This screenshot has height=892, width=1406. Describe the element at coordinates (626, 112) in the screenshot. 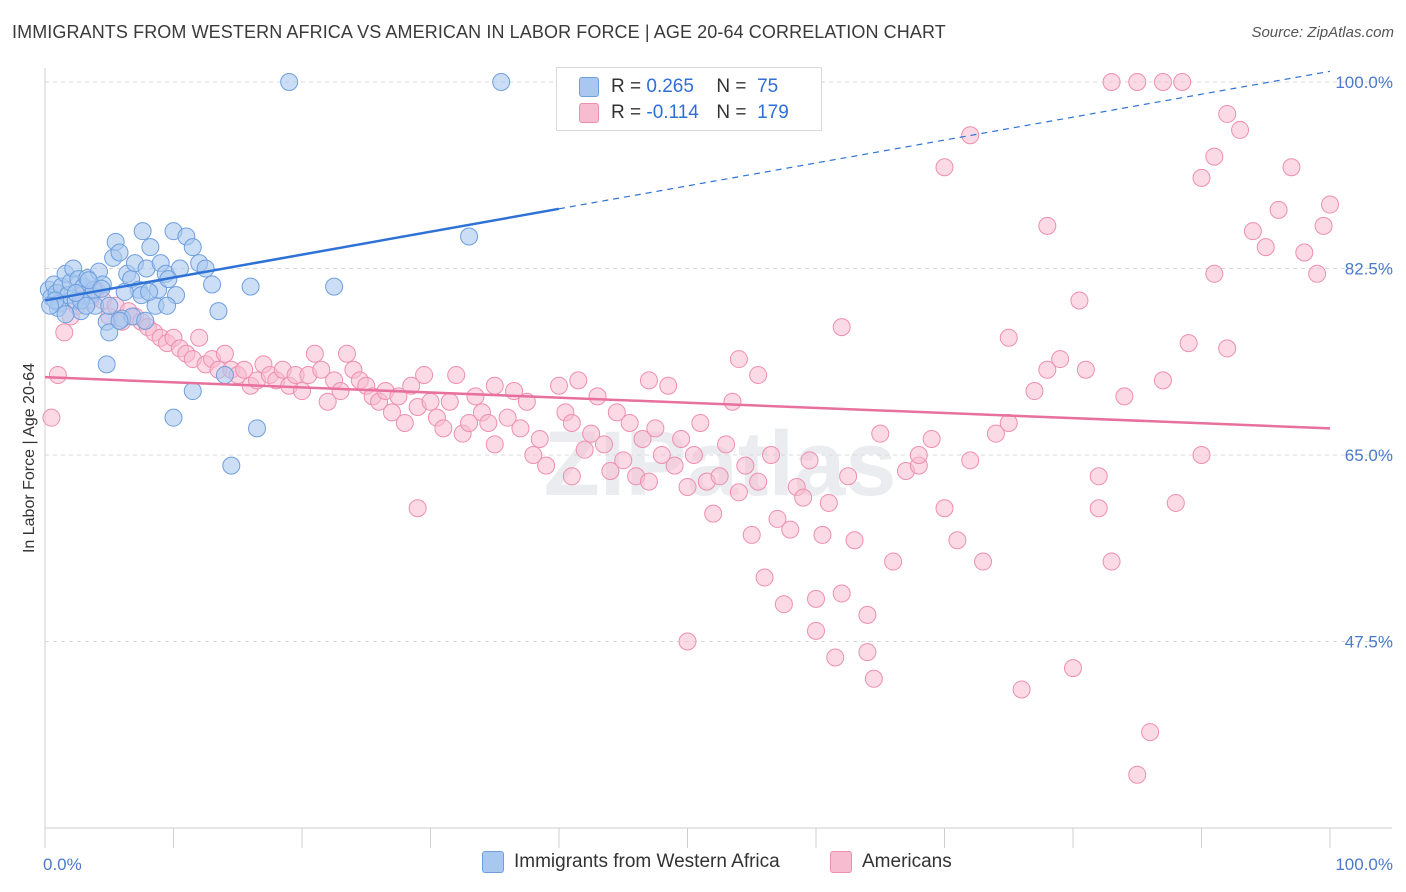

I see `legend-r-label-2: R =` at that location.